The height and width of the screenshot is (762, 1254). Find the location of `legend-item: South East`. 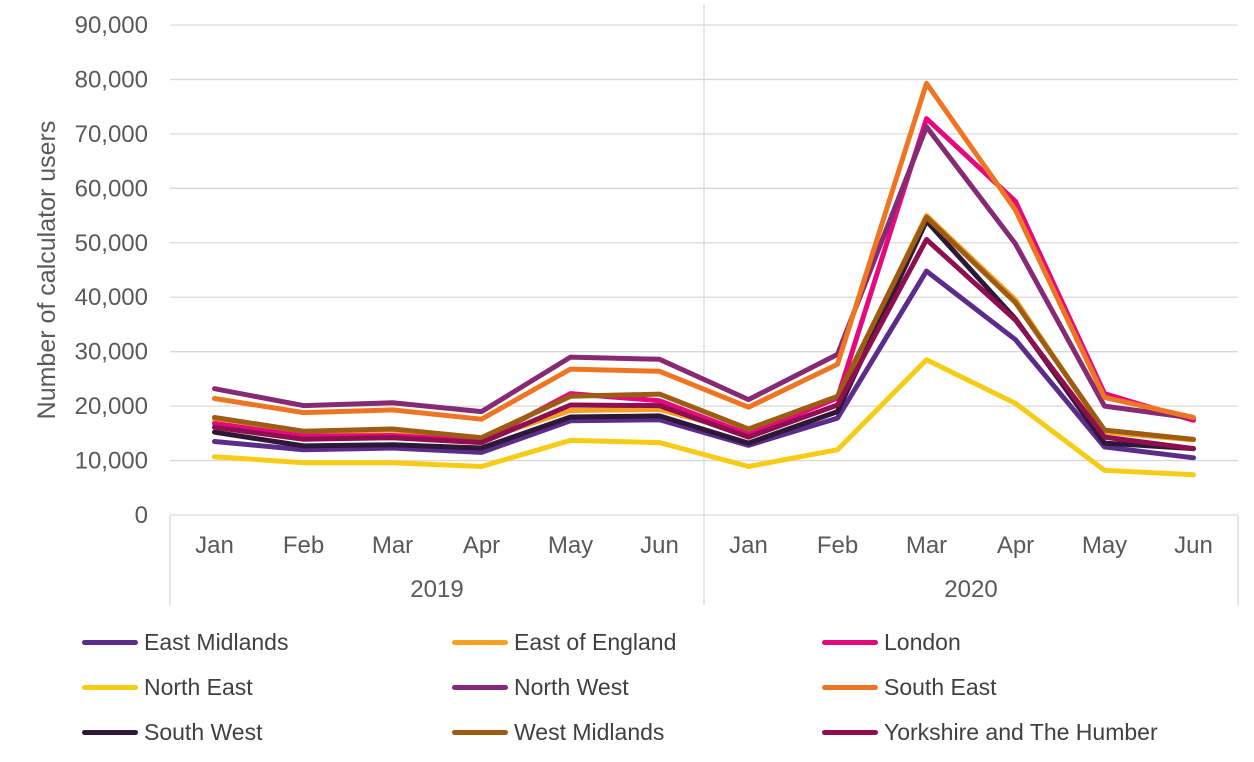

legend-item: South East is located at coordinates (909, 687).